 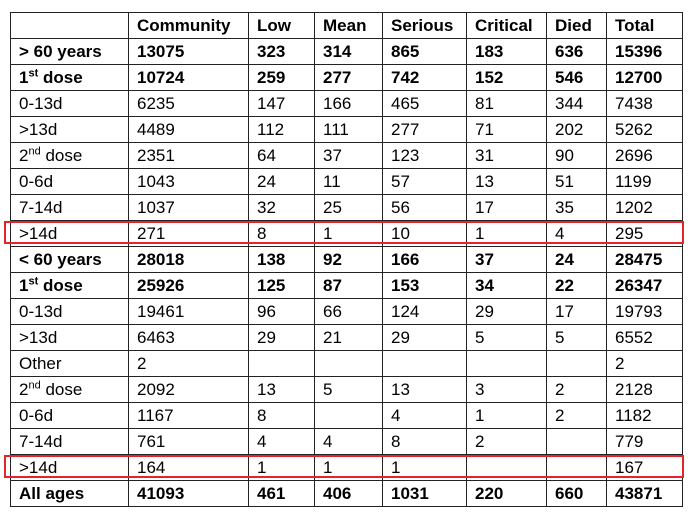 I want to click on header-cell-total: Total, so click(x=644, y=25).